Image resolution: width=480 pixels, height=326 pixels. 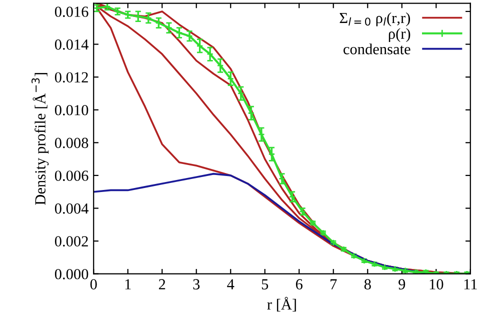 I want to click on y-axis-title: Density profile [Å$^{−3}$], so click(x=40, y=139).